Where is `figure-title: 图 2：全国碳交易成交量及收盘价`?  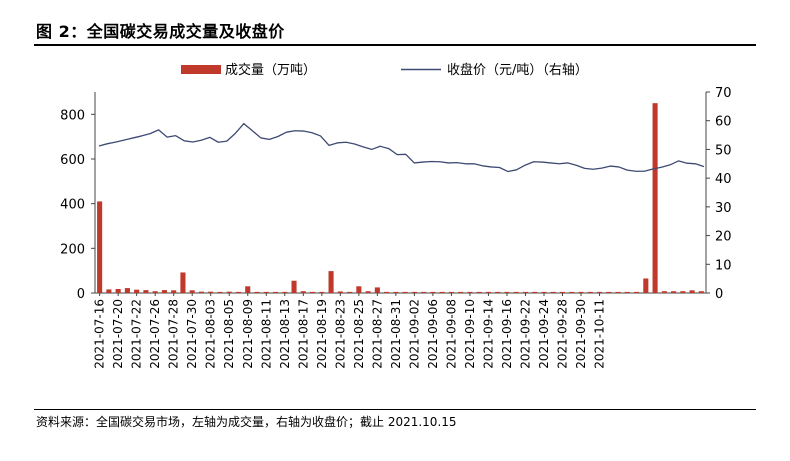 figure-title: 图 2：全国碳交易成交量及收盘价 is located at coordinates (160, 31).